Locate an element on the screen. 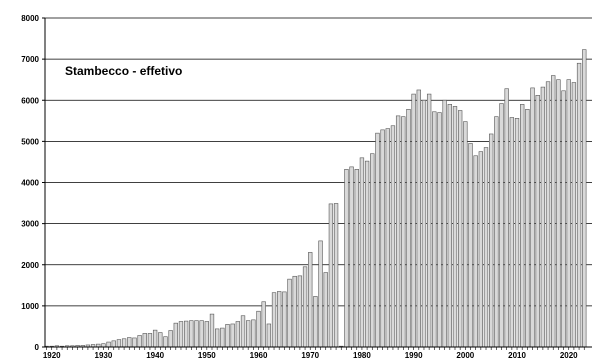 This screenshot has width=593, height=362. bar-1998 is located at coordinates (455, 227).